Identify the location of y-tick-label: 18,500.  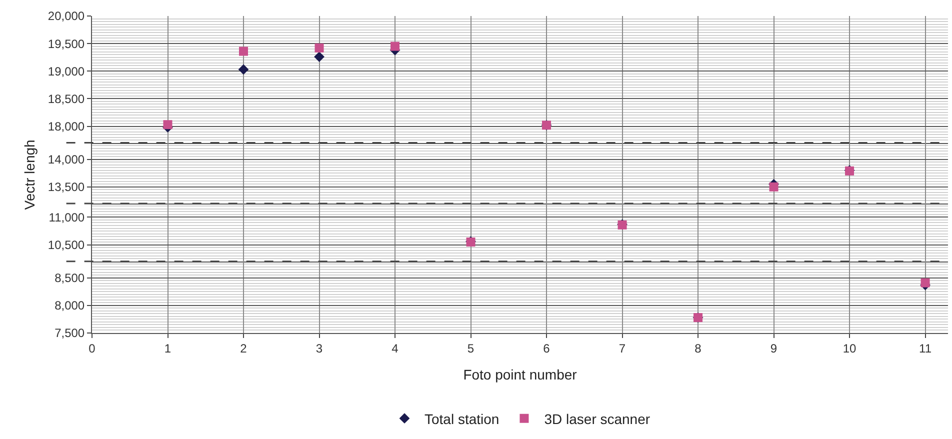
(66, 99).